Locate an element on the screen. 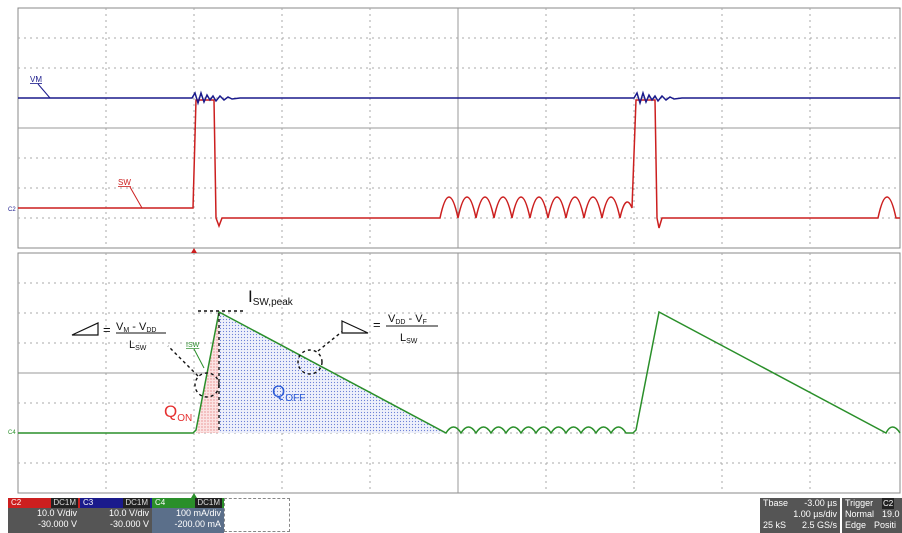 The height and width of the screenshot is (533, 902). timebase-label: Tbase is located at coordinates (776, 503).